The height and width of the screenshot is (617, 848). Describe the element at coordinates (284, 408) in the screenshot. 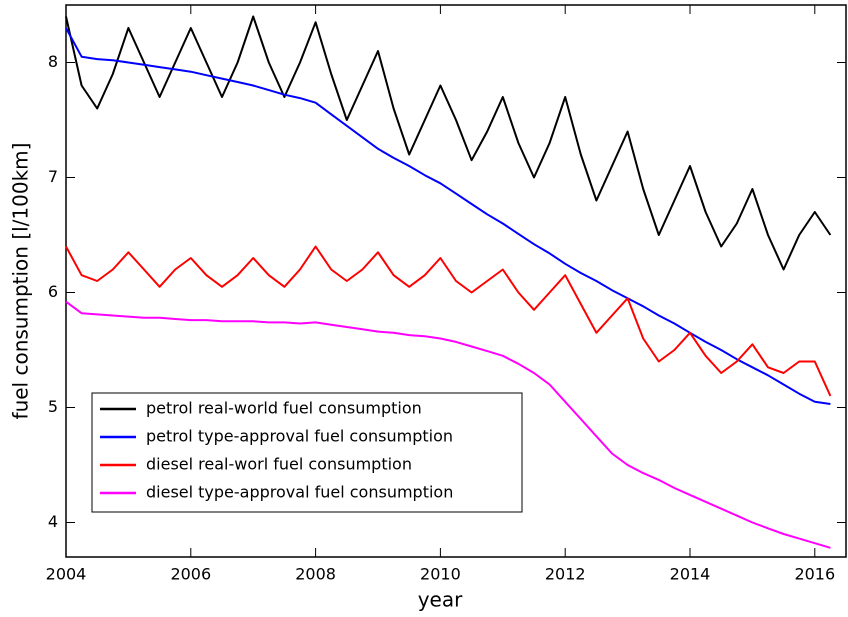

I see `legend-label: petrol real-world fuel consumption` at that location.